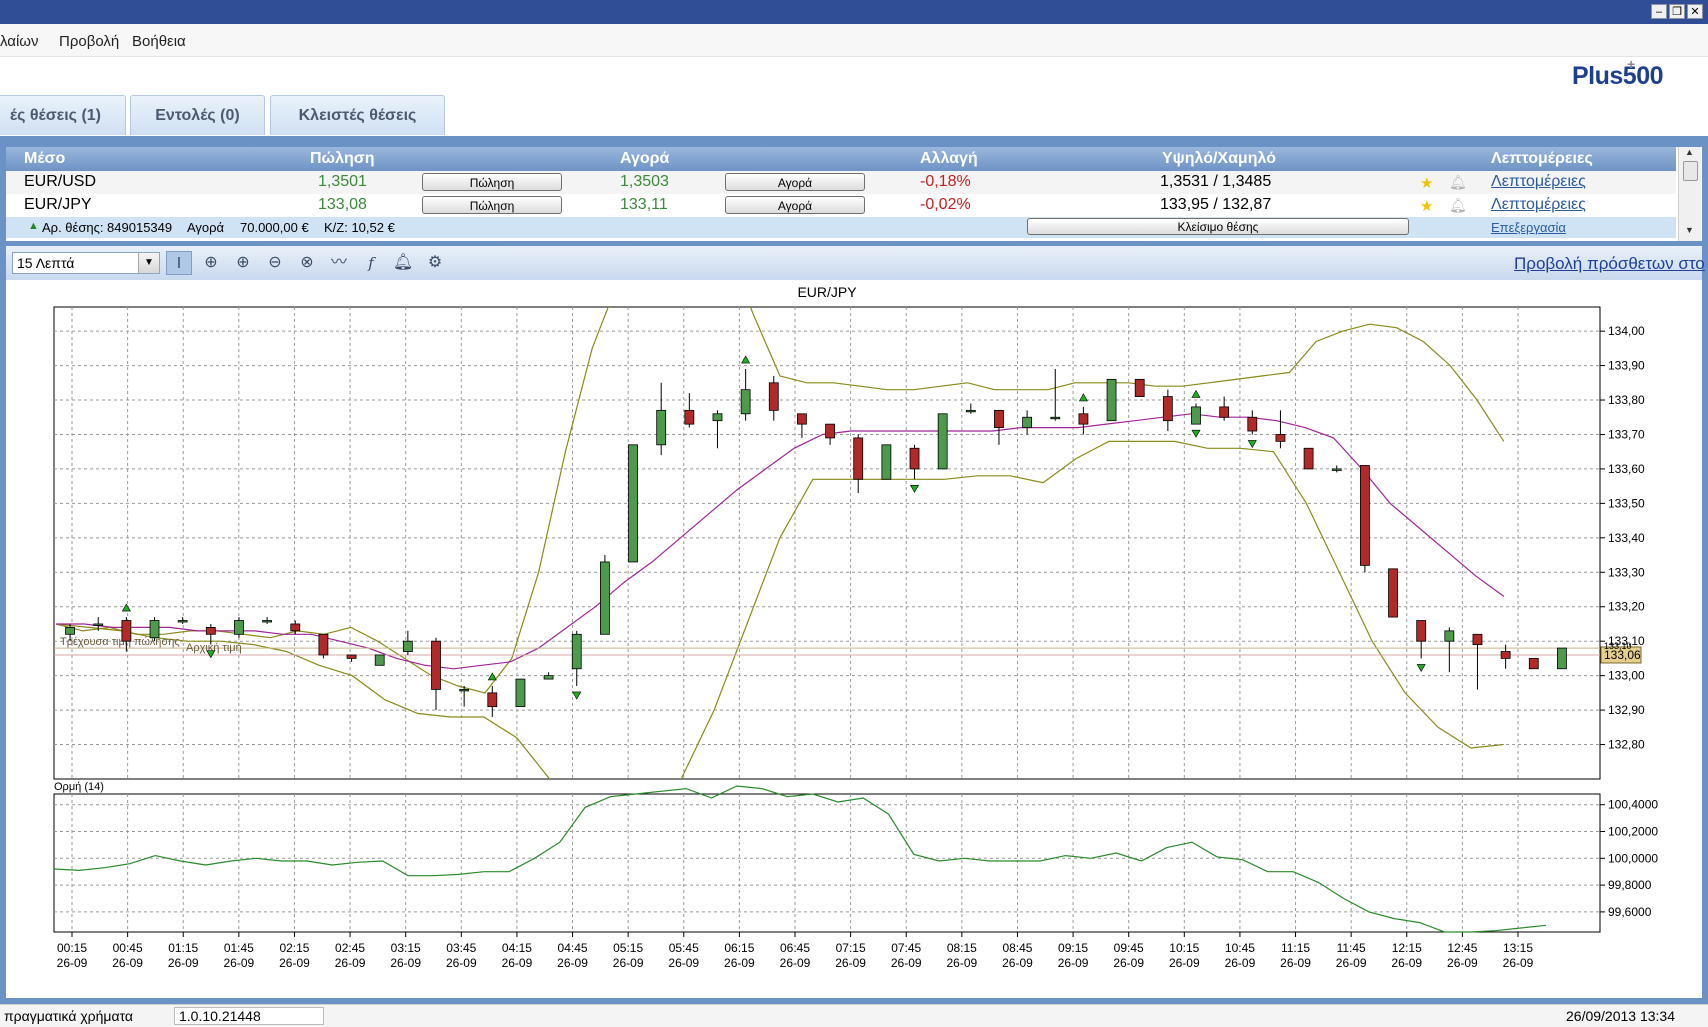 This screenshot has height=1027, width=1708. Describe the element at coordinates (357, 115) in the screenshot. I see `tab-closed-positions: Κλειστές θέσεις` at that location.